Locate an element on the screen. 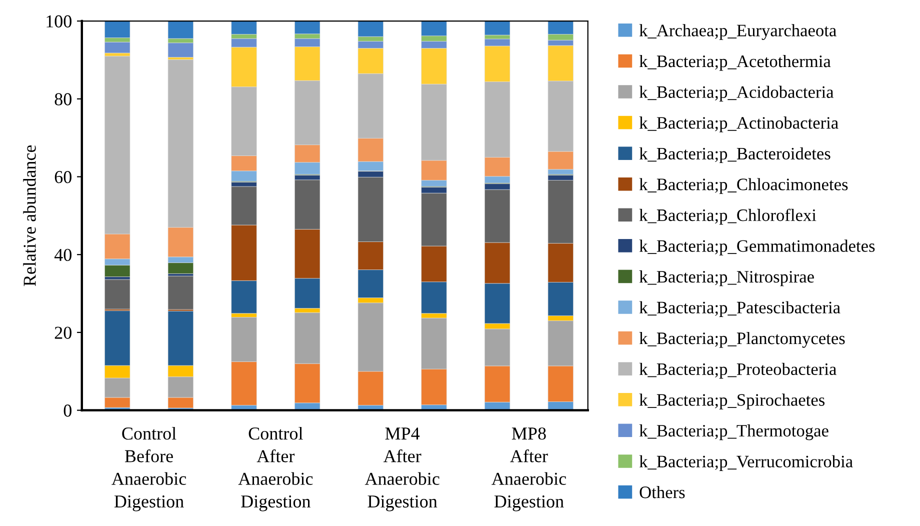 This screenshot has width=920, height=526. text: MP8 After Anaerobic Digestion is located at coordinates (529, 469).